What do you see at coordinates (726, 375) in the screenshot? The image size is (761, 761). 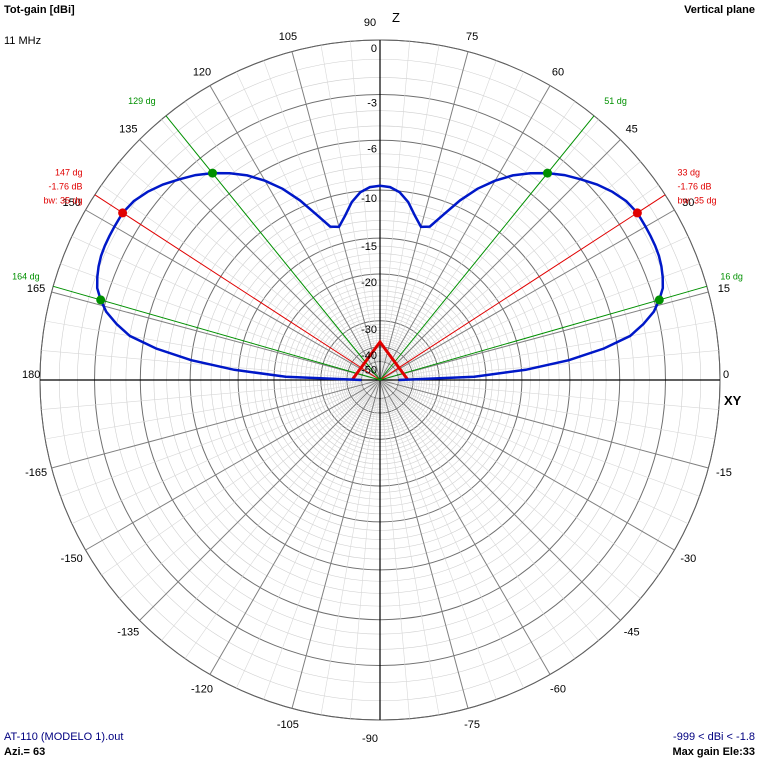 I see `angle-tick-label: 0` at bounding box center [726, 375].